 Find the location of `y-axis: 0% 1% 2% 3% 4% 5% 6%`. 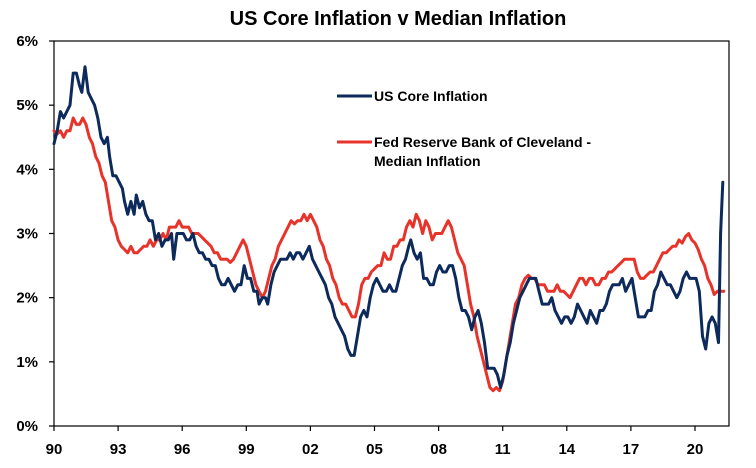

y-axis: 0% 1% 2% 3% 4% 5% 6% is located at coordinates (35, 234).